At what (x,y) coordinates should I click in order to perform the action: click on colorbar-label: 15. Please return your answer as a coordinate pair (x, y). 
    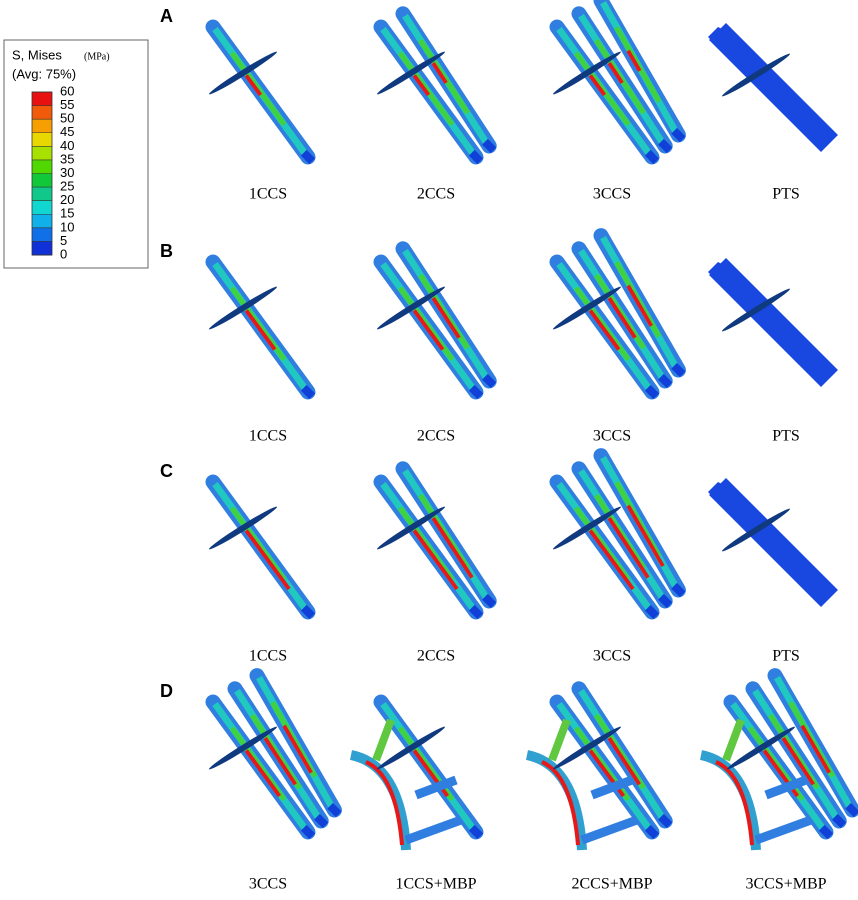
    Looking at the image, I should click on (67, 213).